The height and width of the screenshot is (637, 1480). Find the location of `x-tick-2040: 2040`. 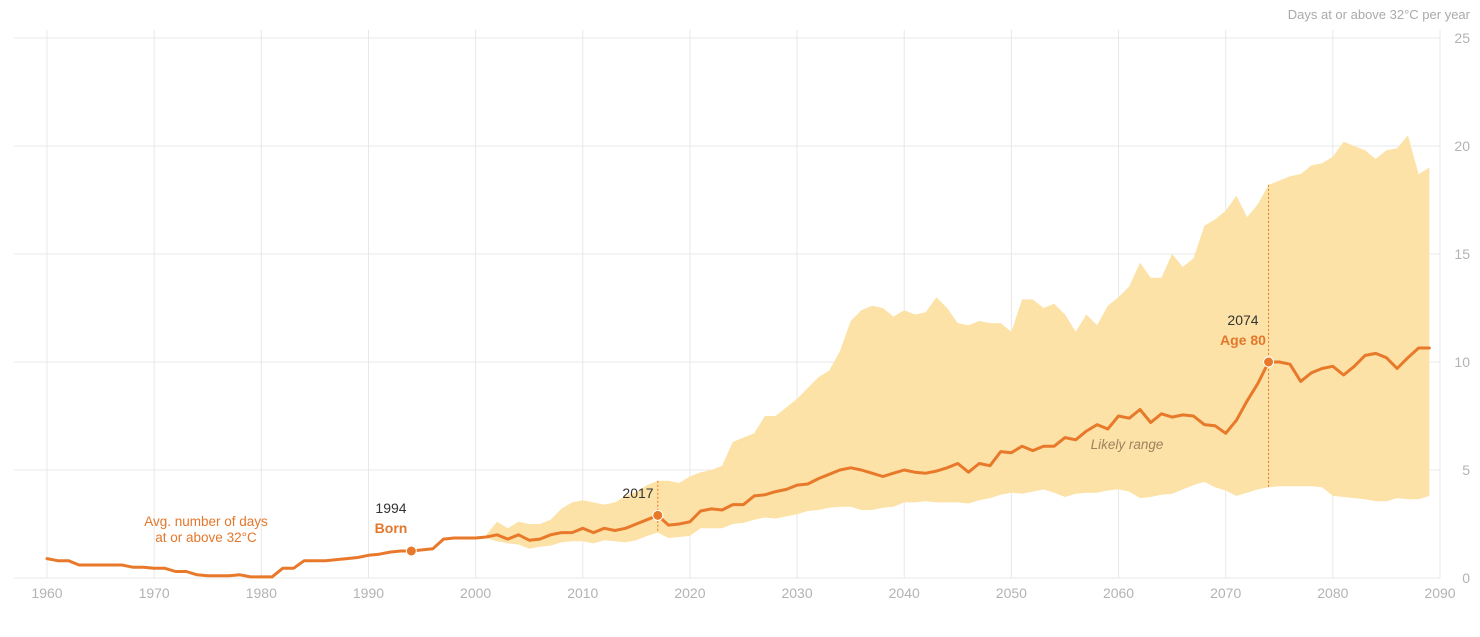

x-tick-2040: 2040 is located at coordinates (904, 593).